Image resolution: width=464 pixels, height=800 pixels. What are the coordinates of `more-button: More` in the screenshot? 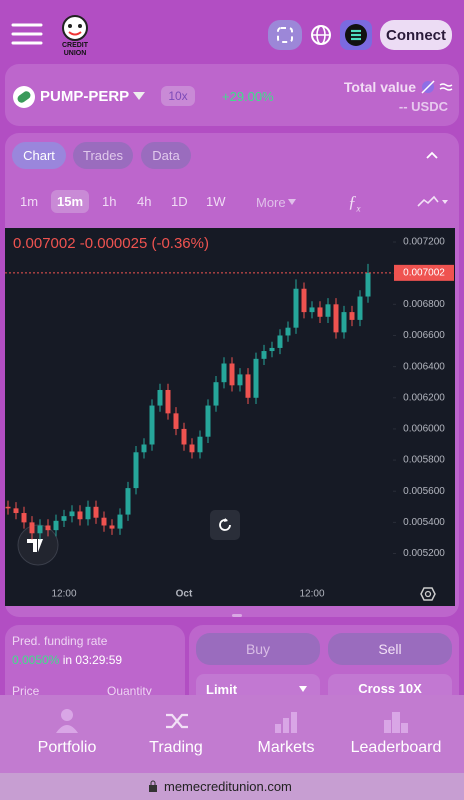 It's located at (271, 202).